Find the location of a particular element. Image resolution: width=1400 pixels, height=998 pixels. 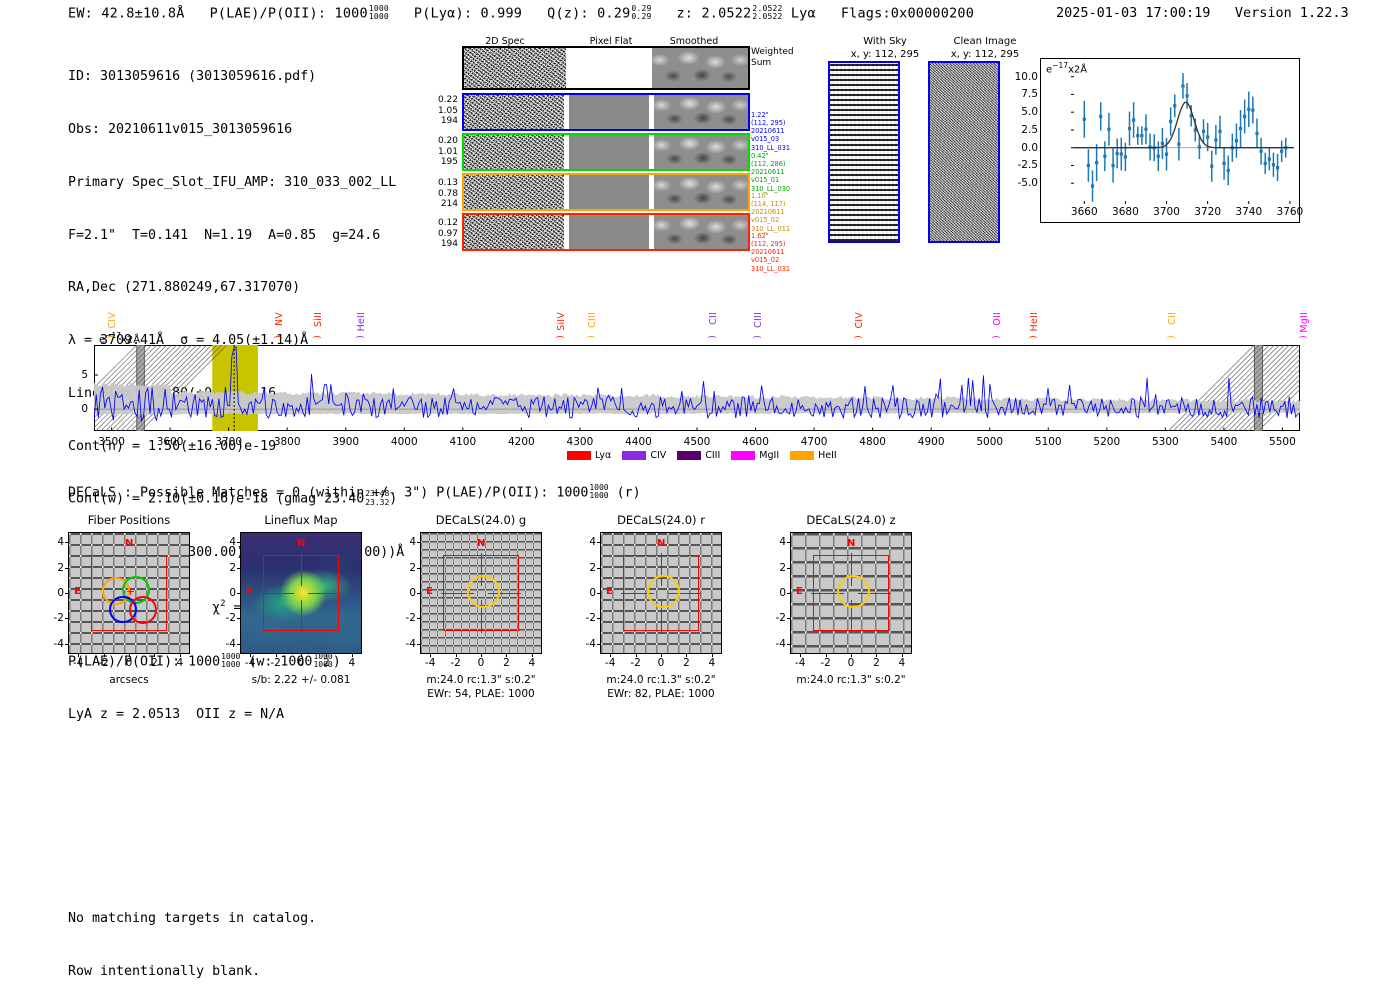

info-cont-n: Cont(n) = 1.50(±16.00)e-19 is located at coordinates (172, 446).